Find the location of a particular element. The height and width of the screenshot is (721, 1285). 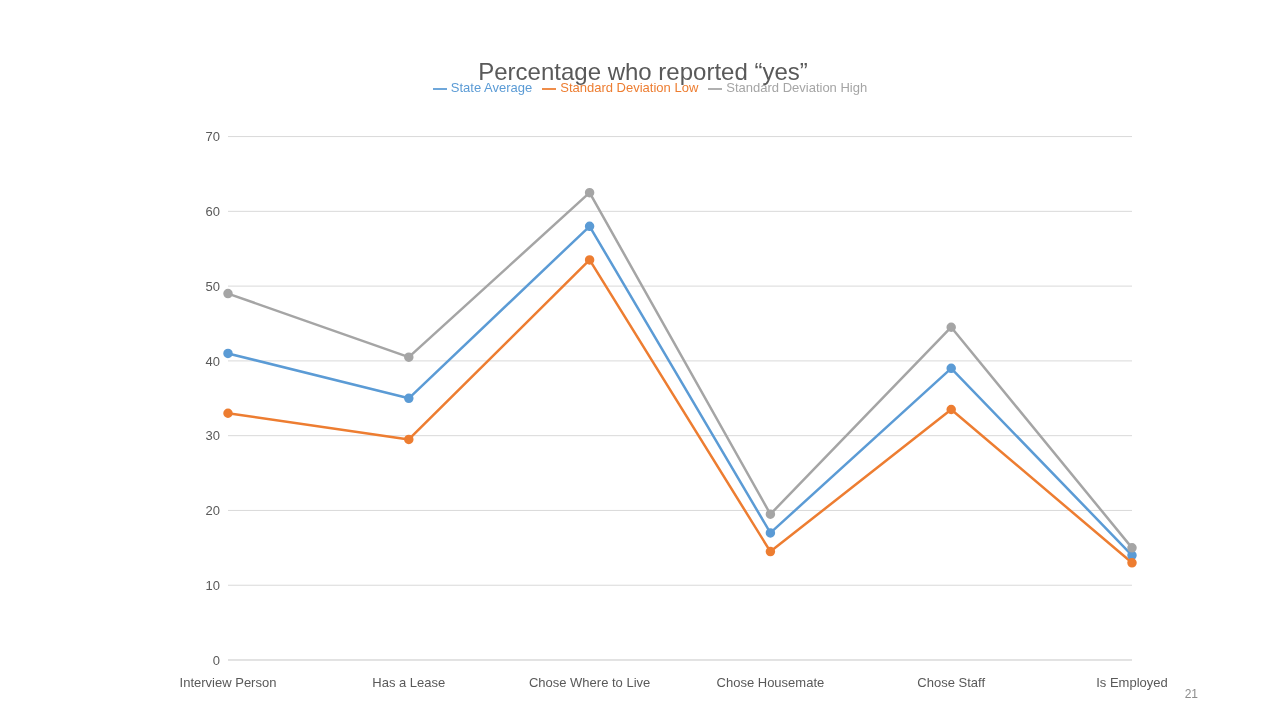

text: 21 is located at coordinates (1191, 694).